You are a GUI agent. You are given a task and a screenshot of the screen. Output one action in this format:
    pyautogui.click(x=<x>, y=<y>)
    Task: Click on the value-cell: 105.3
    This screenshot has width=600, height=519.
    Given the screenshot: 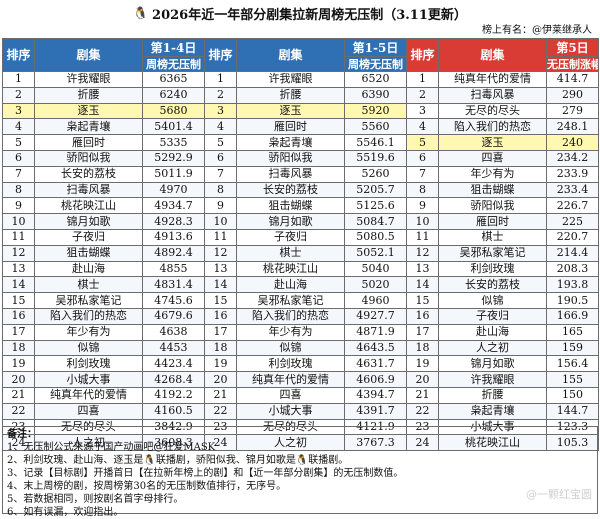 What is the action you would take?
    pyautogui.click(x=572, y=443)
    